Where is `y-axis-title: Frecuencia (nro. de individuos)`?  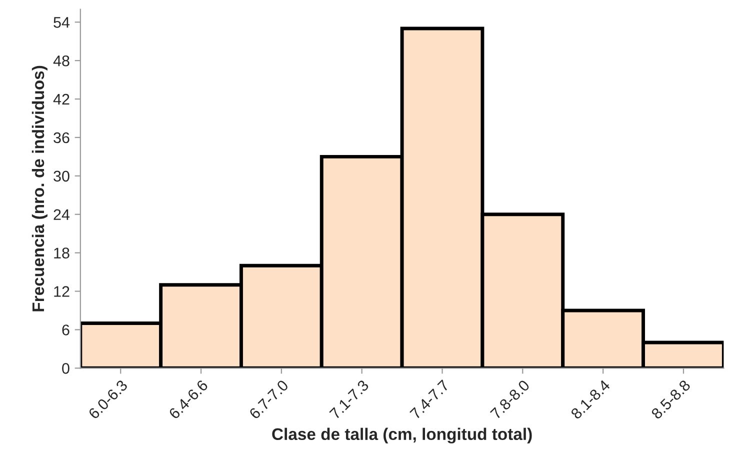 y-axis-title: Frecuencia (nro. de individuos) is located at coordinates (40, 189).